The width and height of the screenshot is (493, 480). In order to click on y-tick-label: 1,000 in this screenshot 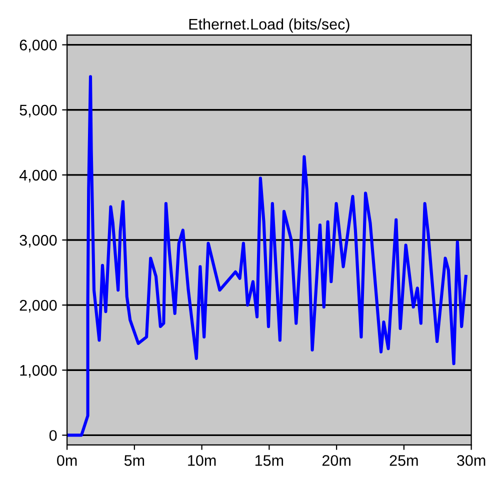, I will do `click(38, 371)`.